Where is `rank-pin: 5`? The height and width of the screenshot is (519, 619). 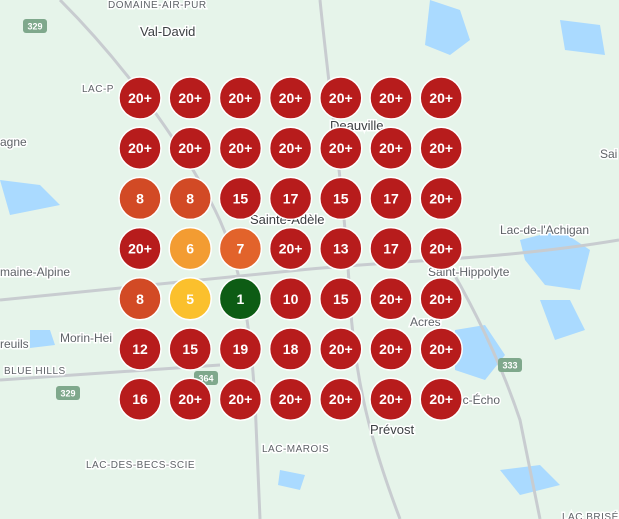
rank-pin: 5 is located at coordinates (190, 299).